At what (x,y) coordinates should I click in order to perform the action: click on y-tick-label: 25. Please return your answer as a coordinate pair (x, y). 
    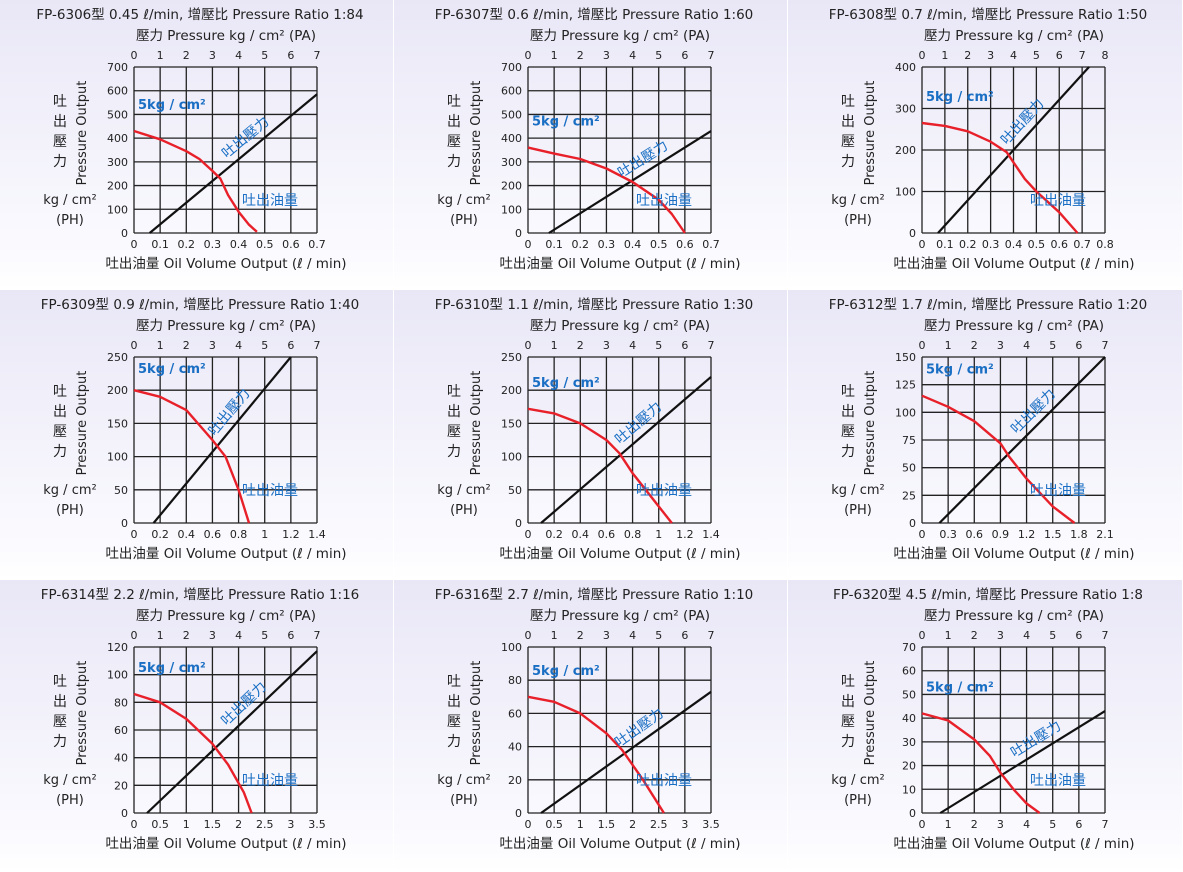
    Looking at the image, I should click on (909, 495).